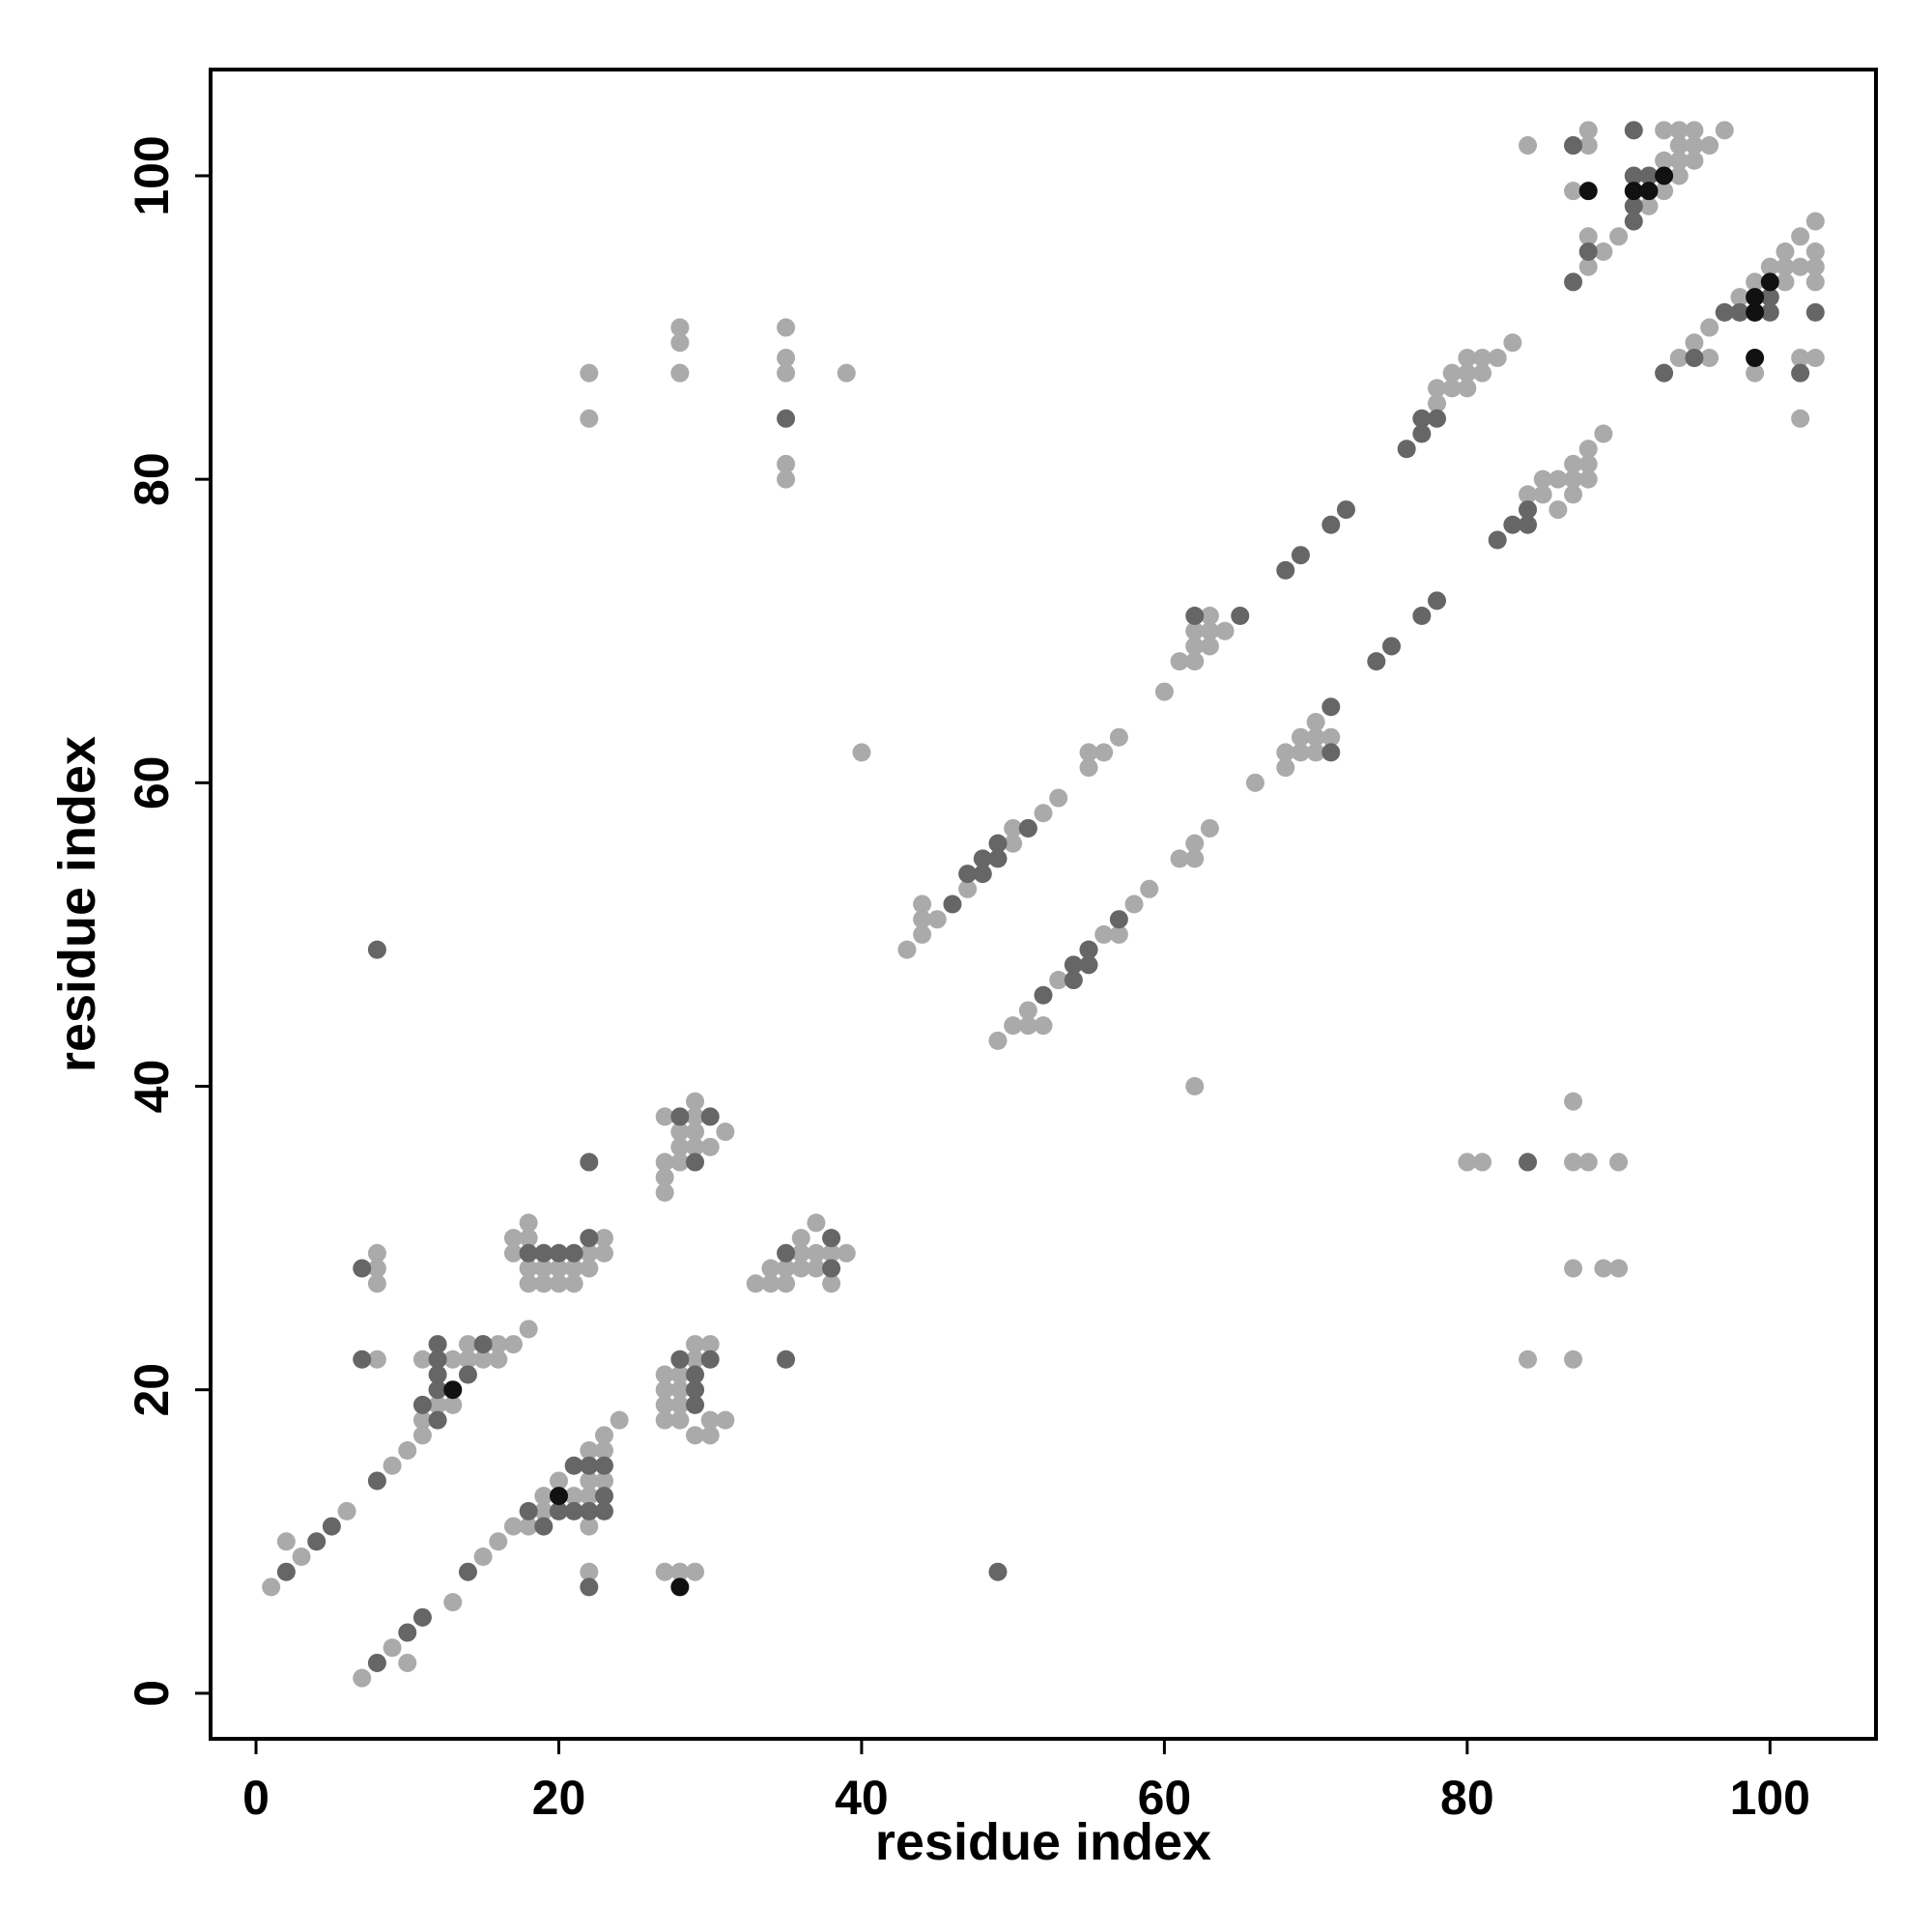 Image resolution: width=1932 pixels, height=1932 pixels. Describe the element at coordinates (77, 904) in the screenshot. I see `y-axis-title: residue index` at that location.